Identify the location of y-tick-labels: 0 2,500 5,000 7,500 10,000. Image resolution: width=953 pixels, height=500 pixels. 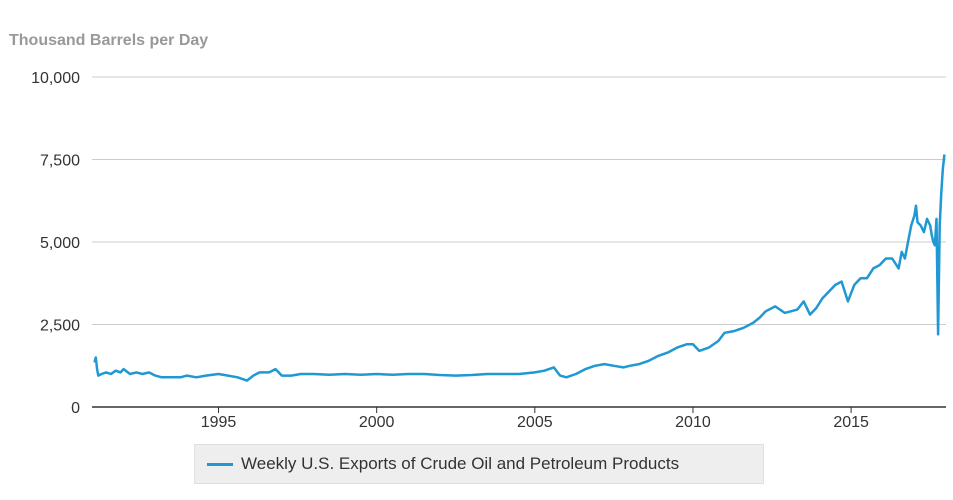
(55, 243).